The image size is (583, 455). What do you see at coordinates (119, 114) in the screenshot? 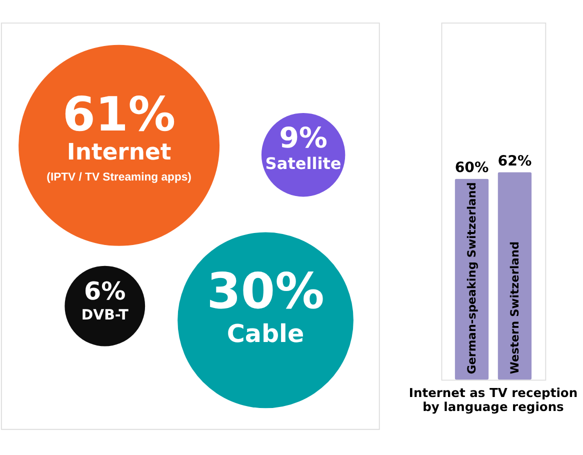
I see `data-label: 61%` at bounding box center [119, 114].